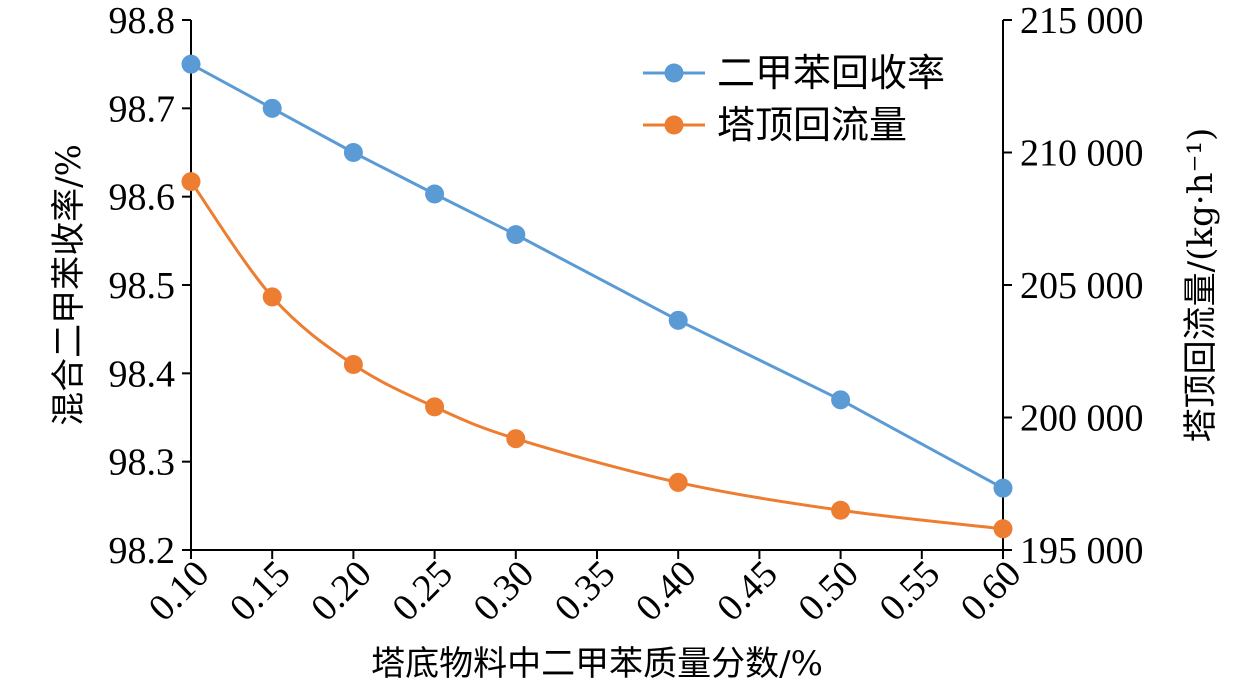 The width and height of the screenshot is (1260, 692). I want to click on x-tick-label: 0.20, so click(341, 591).